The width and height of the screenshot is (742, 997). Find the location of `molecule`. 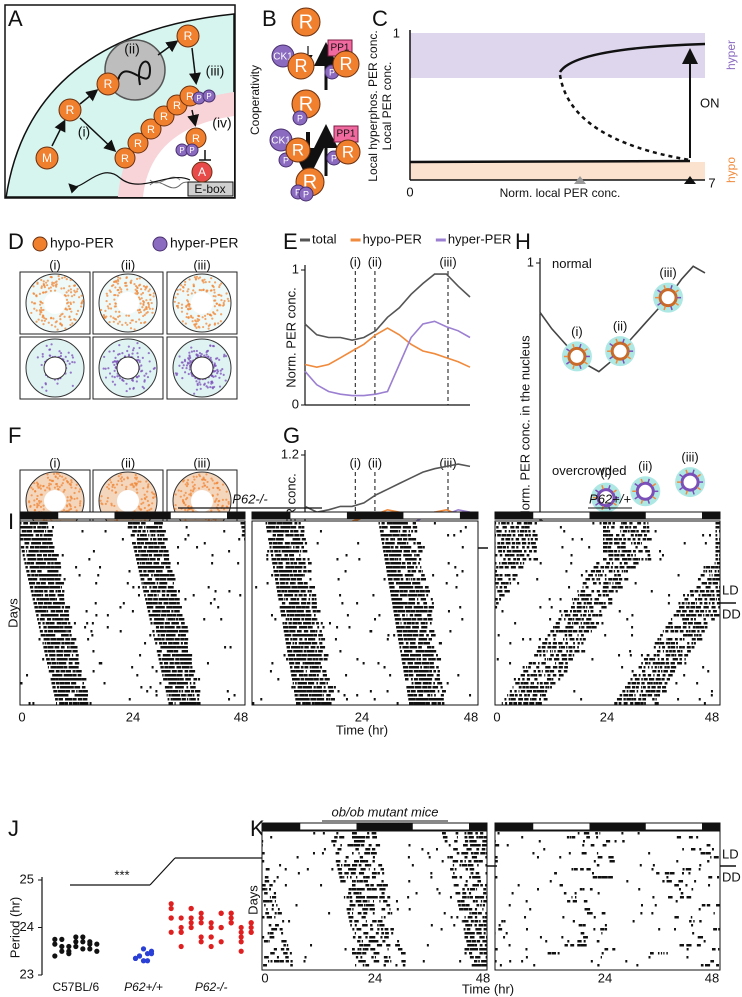

molecule is located at coordinates (40, 244).